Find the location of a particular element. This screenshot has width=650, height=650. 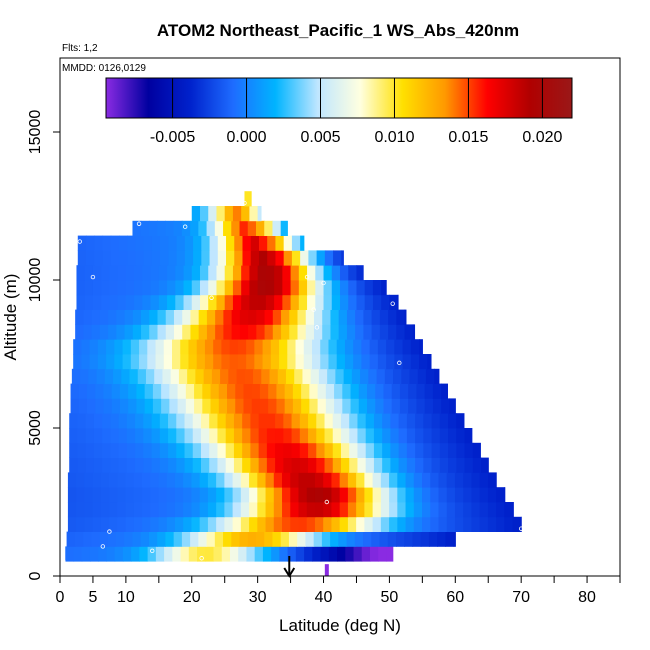

x-tick-label: 20 is located at coordinates (192, 597).